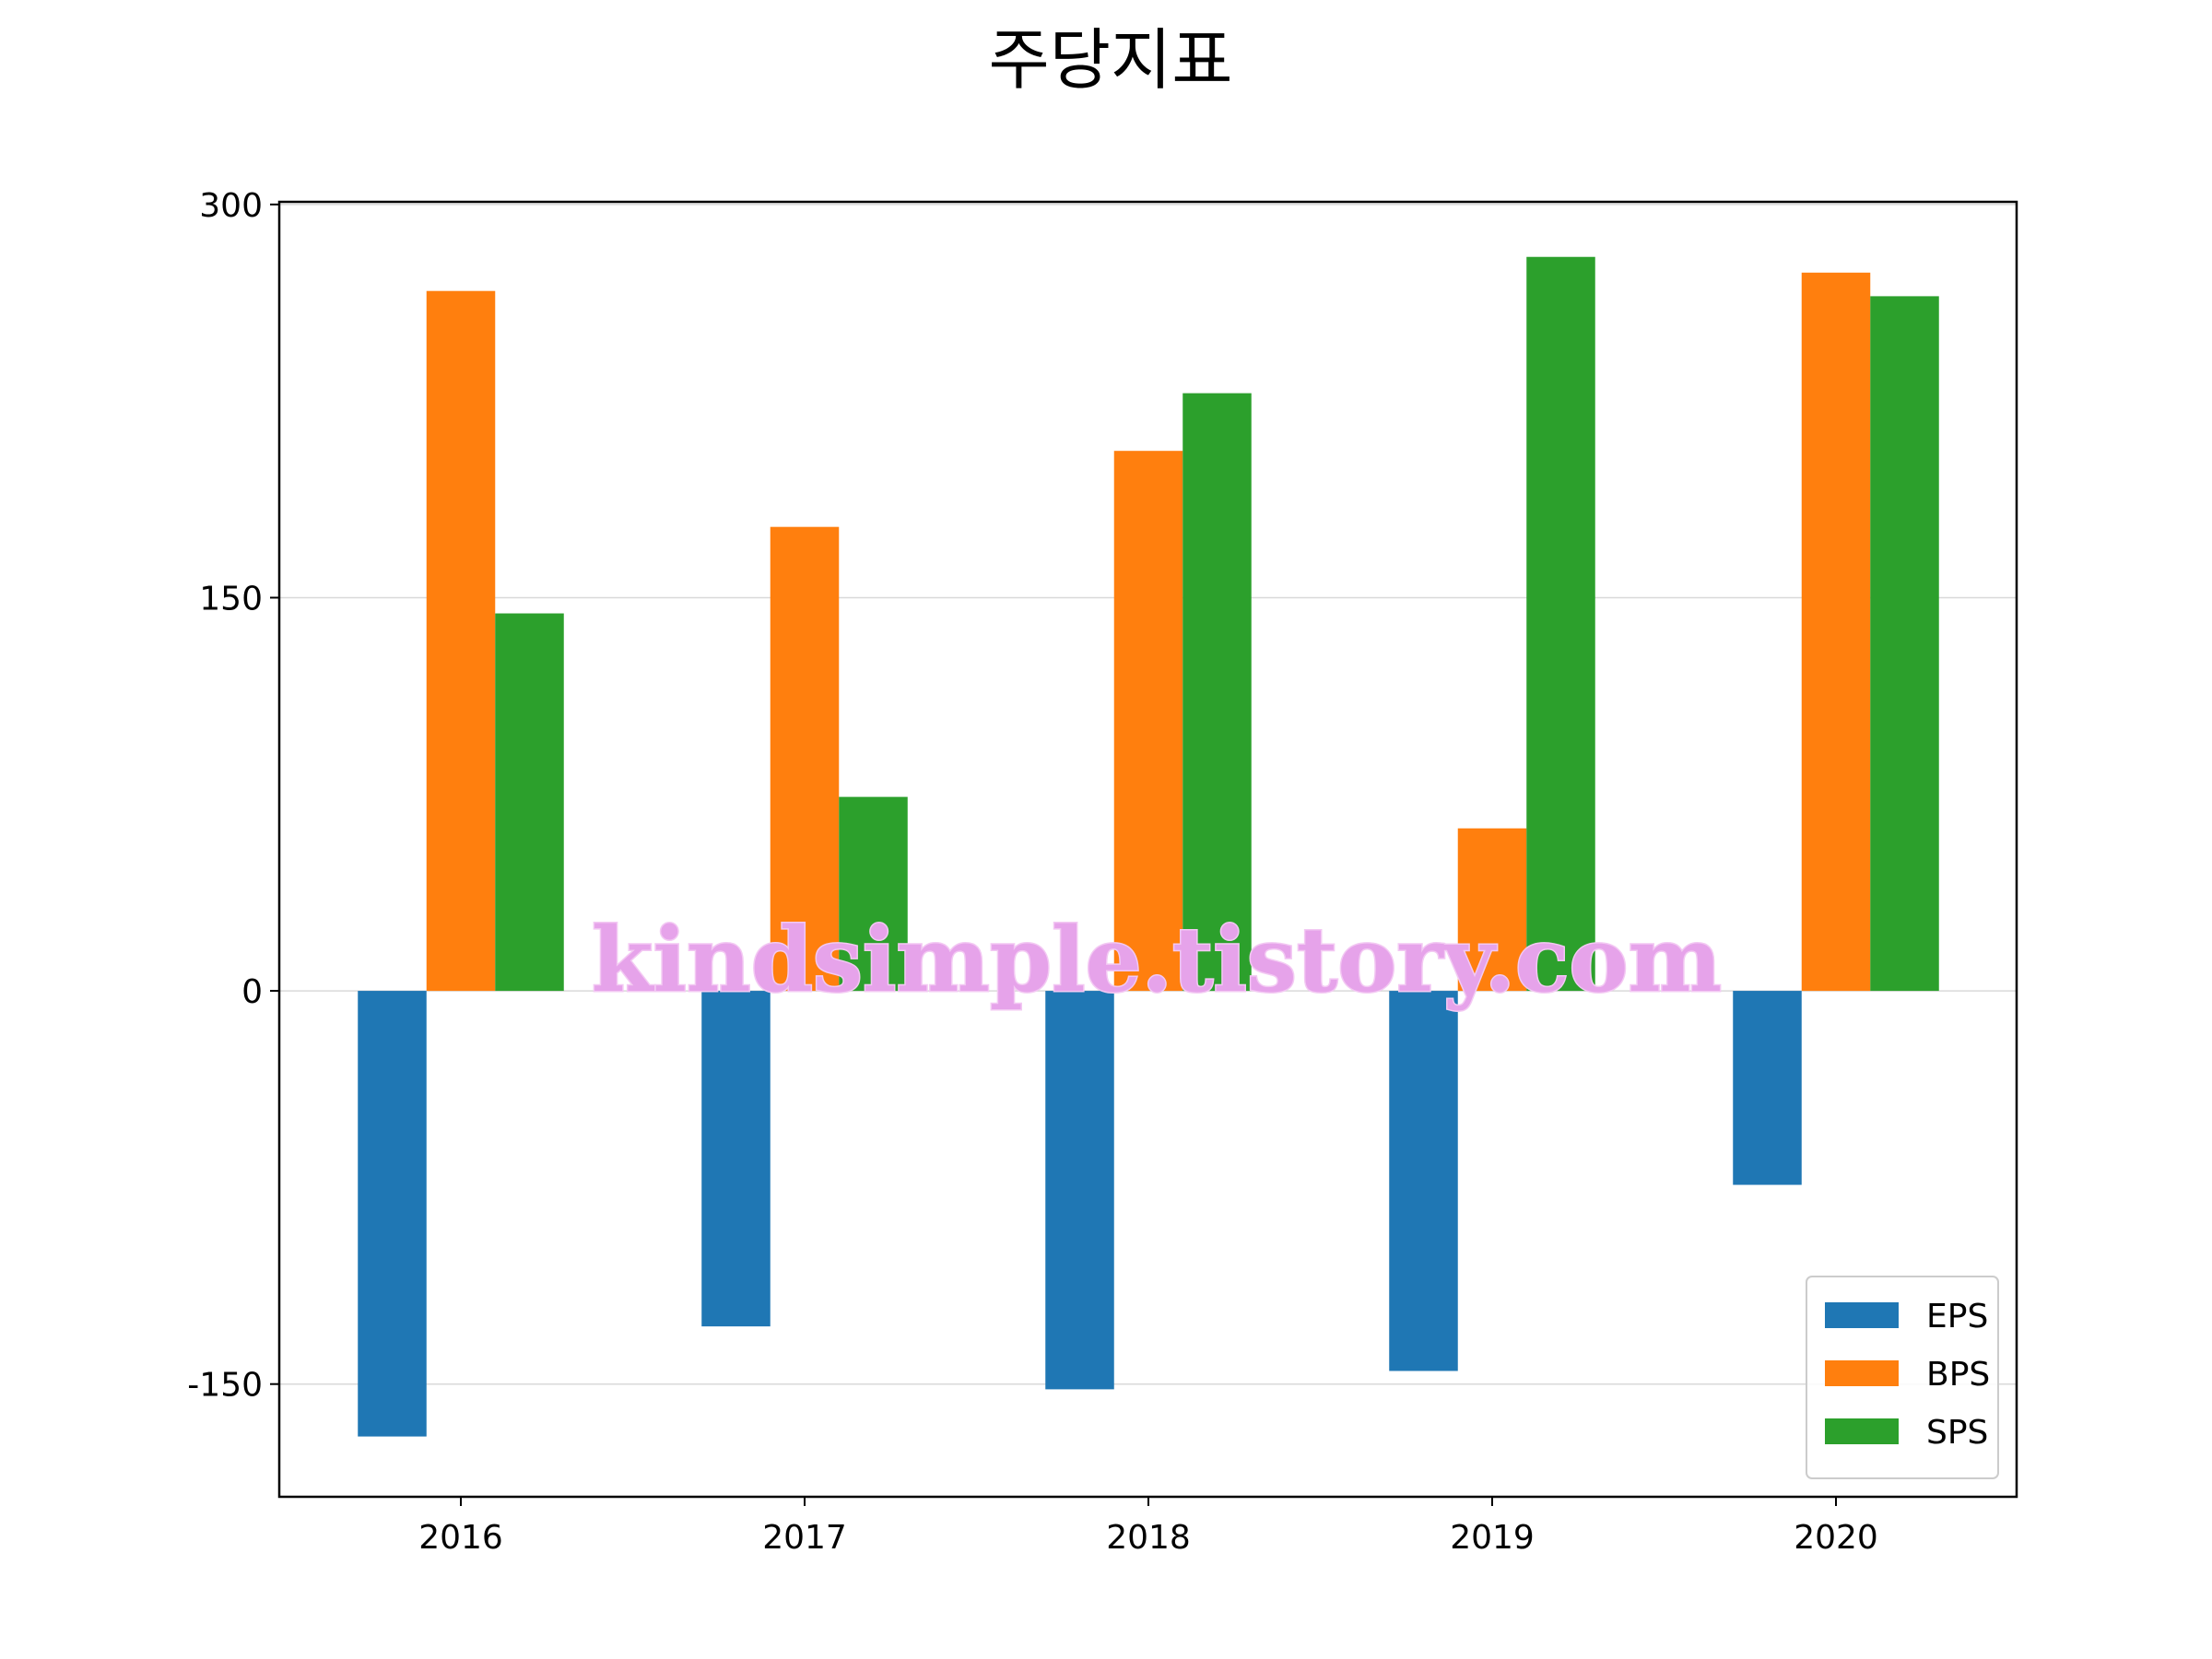  I want to click on x-tick-label-2019: 2019, so click(1492, 1538).